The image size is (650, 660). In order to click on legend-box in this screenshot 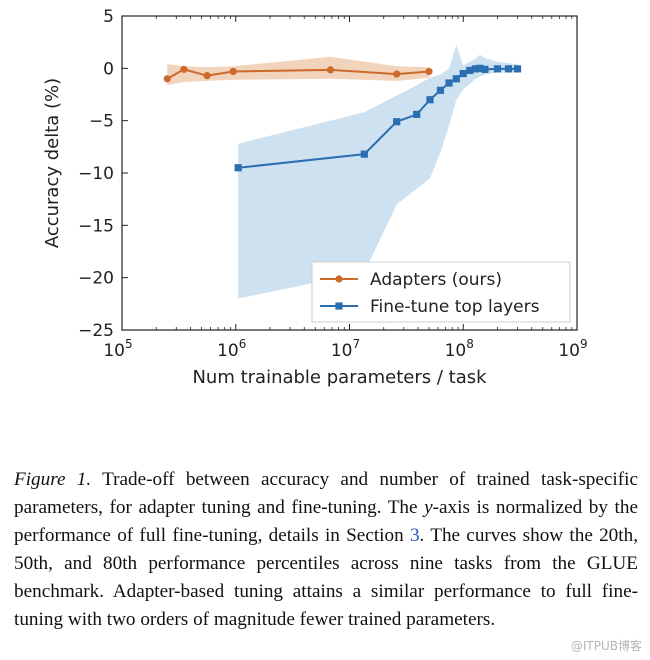, I will do `click(441, 292)`.